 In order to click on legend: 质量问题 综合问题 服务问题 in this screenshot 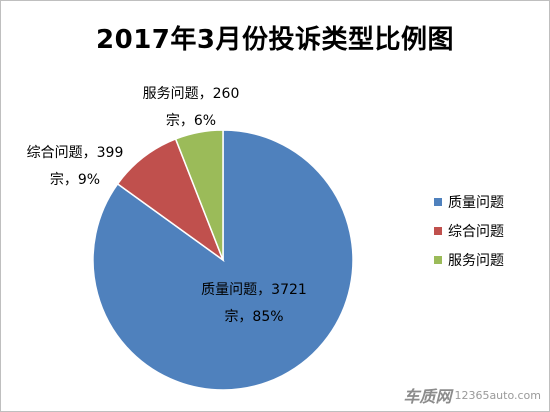, I will do `click(469, 230)`.